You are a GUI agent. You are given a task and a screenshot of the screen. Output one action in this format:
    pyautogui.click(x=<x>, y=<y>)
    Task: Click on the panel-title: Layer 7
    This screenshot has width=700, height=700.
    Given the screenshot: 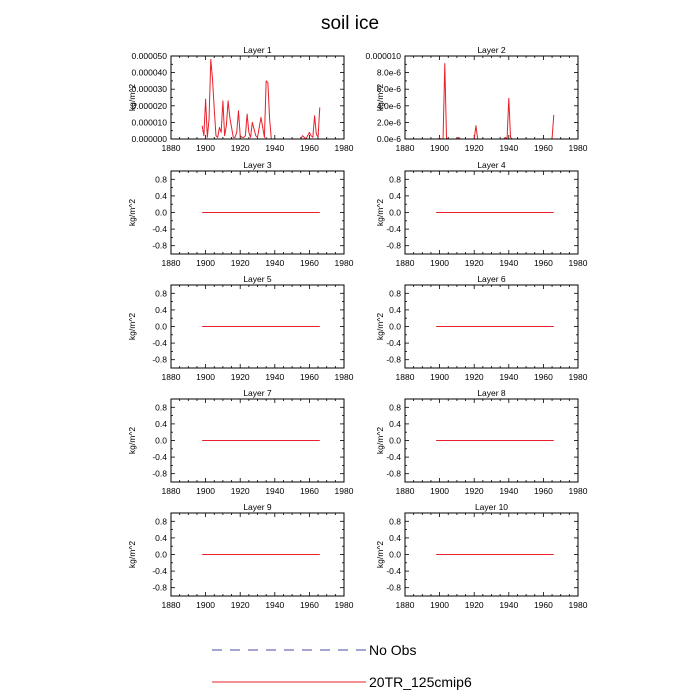 What is the action you would take?
    pyautogui.click(x=257, y=393)
    